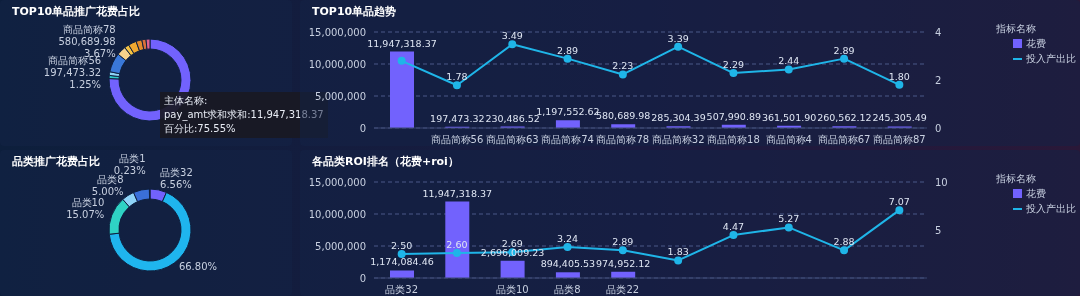  I want to click on data-label: 5.27, so click(789, 219).